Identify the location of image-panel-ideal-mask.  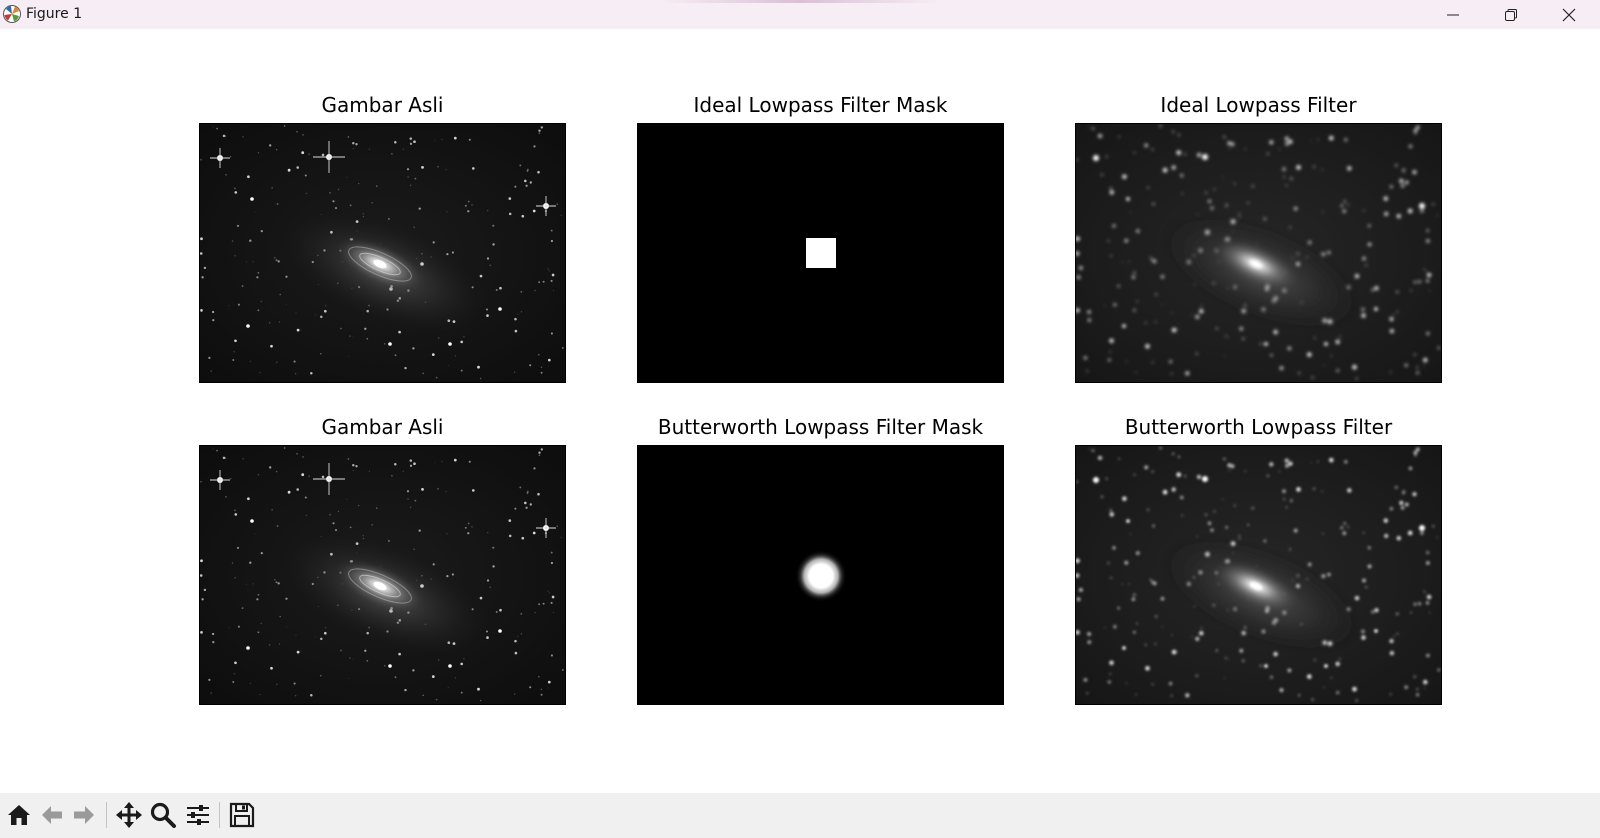
(820, 253).